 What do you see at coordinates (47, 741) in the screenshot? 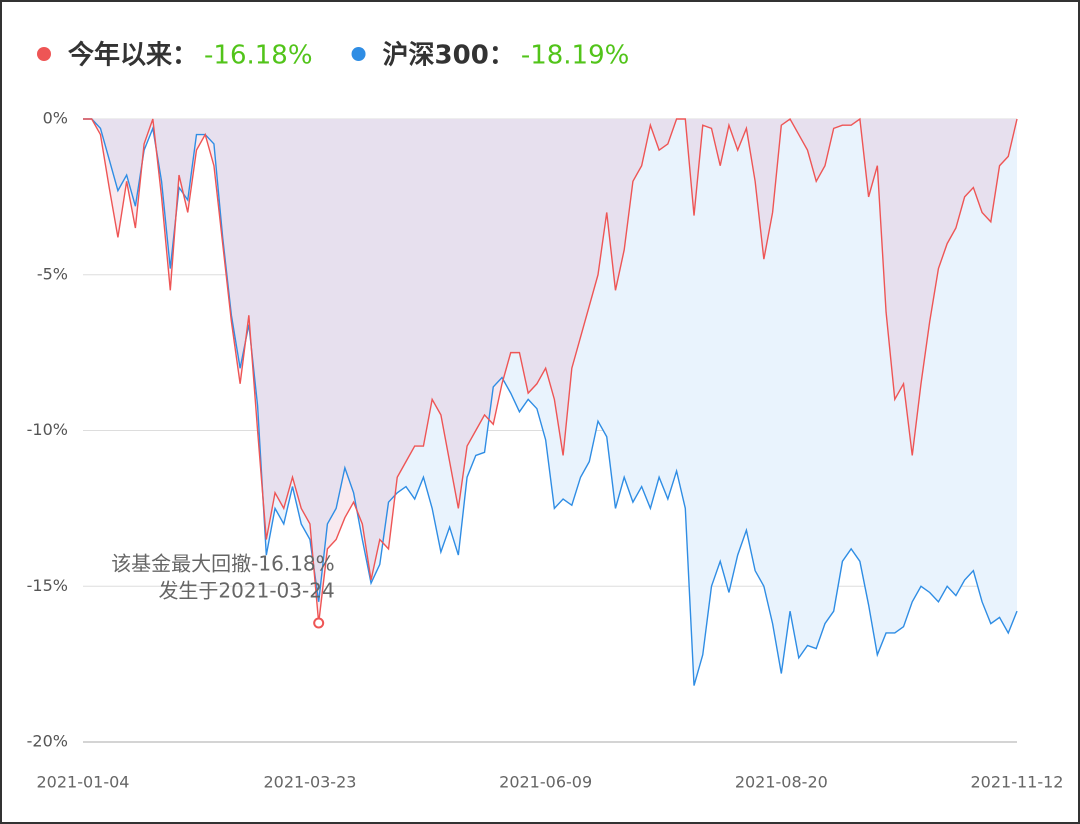
I see `y-tick-label: -20%` at bounding box center [47, 741].